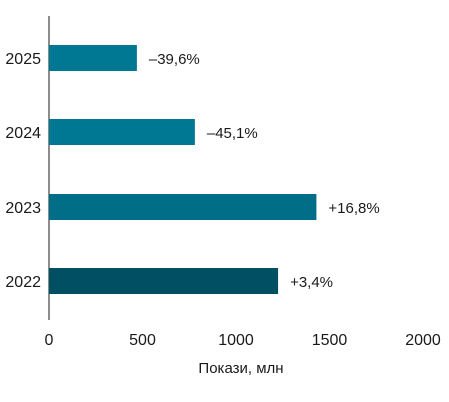 Image resolution: width=449 pixels, height=402 pixels. What do you see at coordinates (164, 281) in the screenshot?
I see `bar-2022` at bounding box center [164, 281].